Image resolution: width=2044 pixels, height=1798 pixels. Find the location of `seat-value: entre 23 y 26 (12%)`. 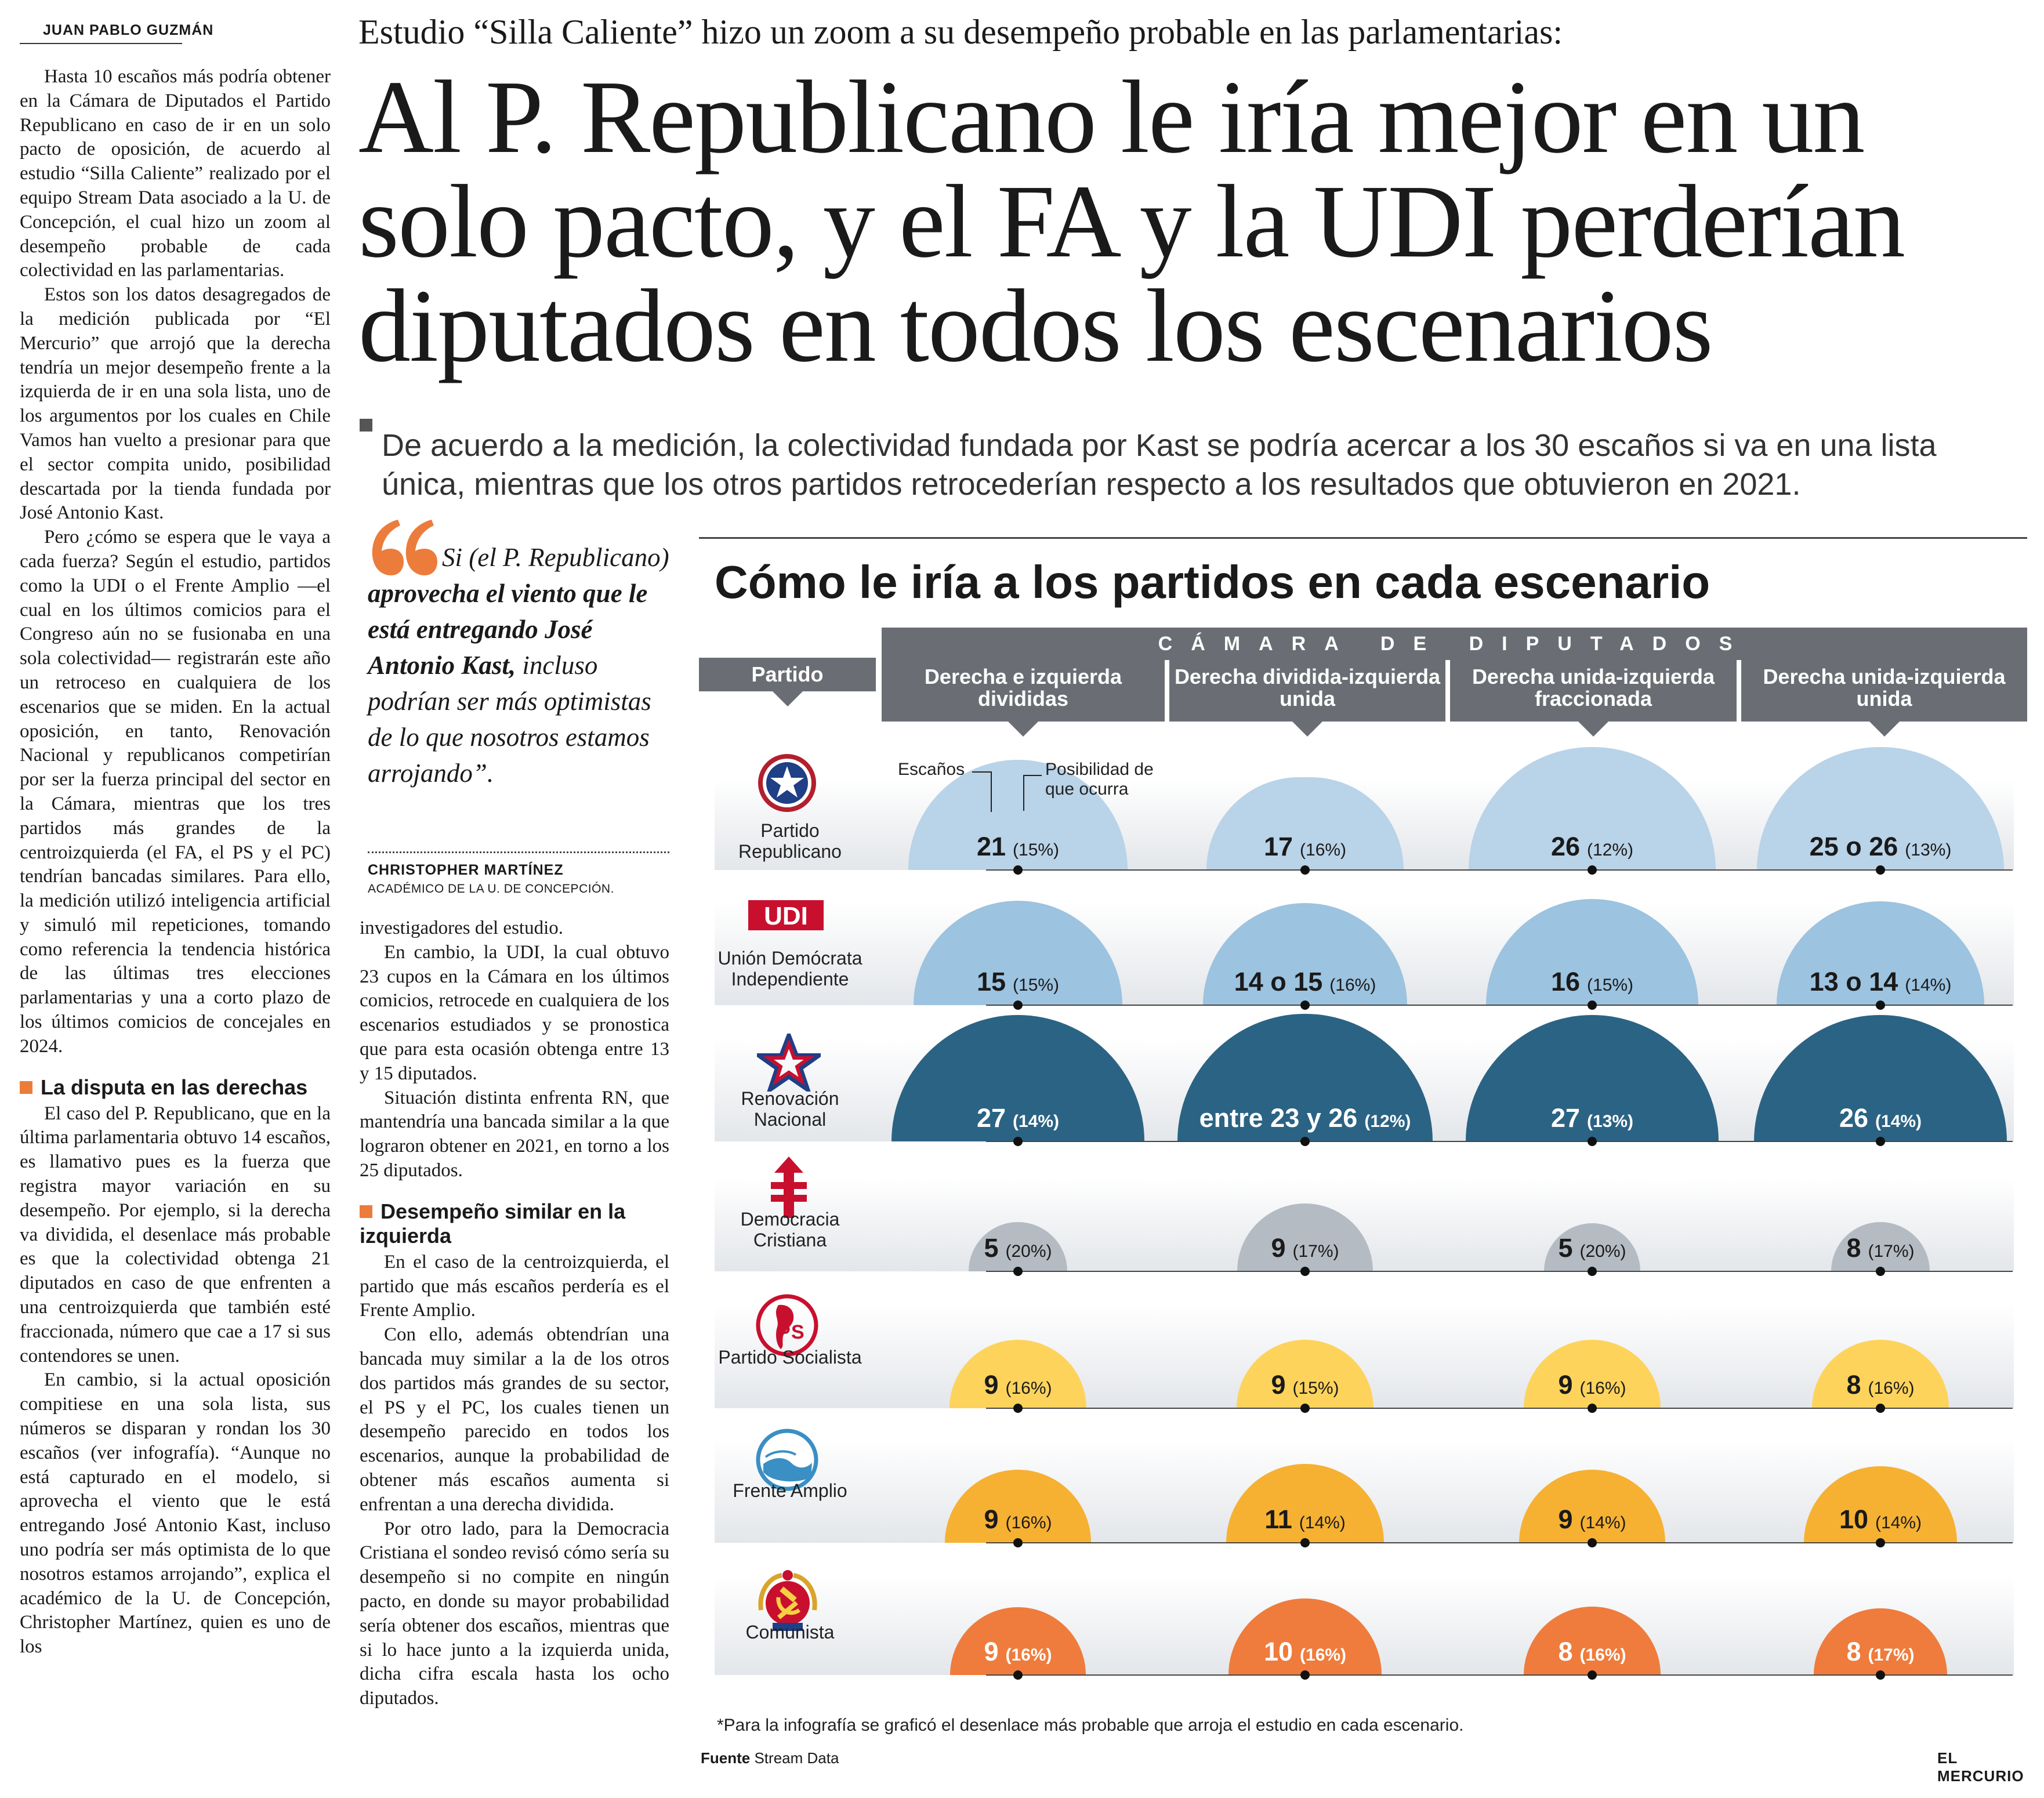

seat-value: entre 23 y 26 (12%) is located at coordinates (1305, 1118).